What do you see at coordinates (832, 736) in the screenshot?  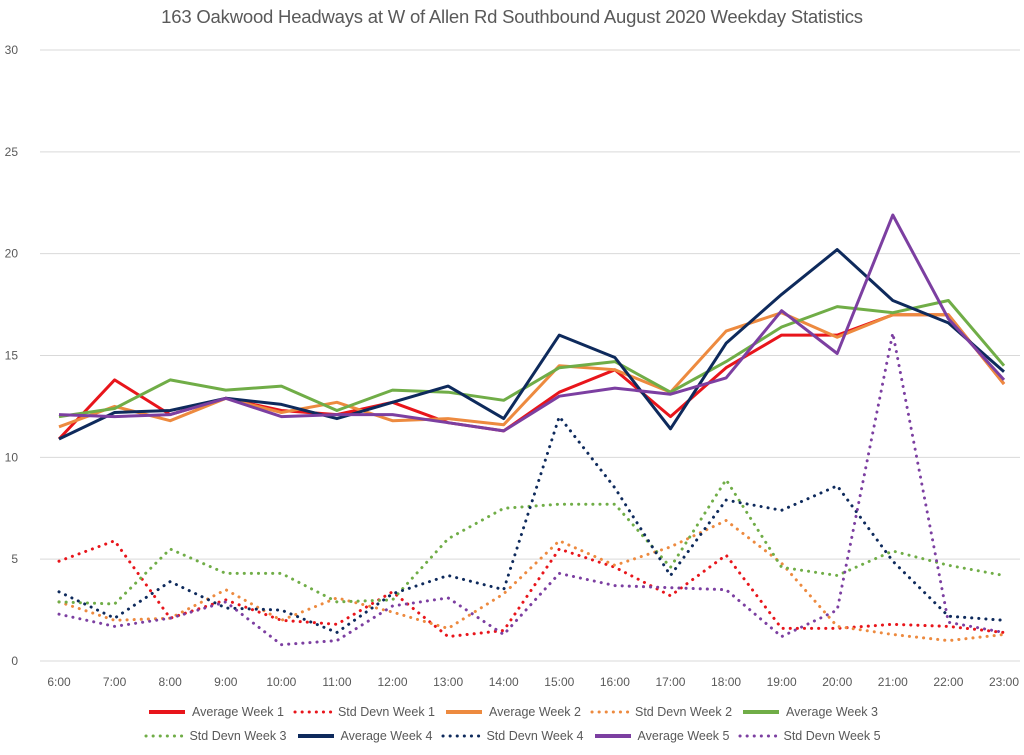 I see `legend-label: Std Devn Week 5` at bounding box center [832, 736].